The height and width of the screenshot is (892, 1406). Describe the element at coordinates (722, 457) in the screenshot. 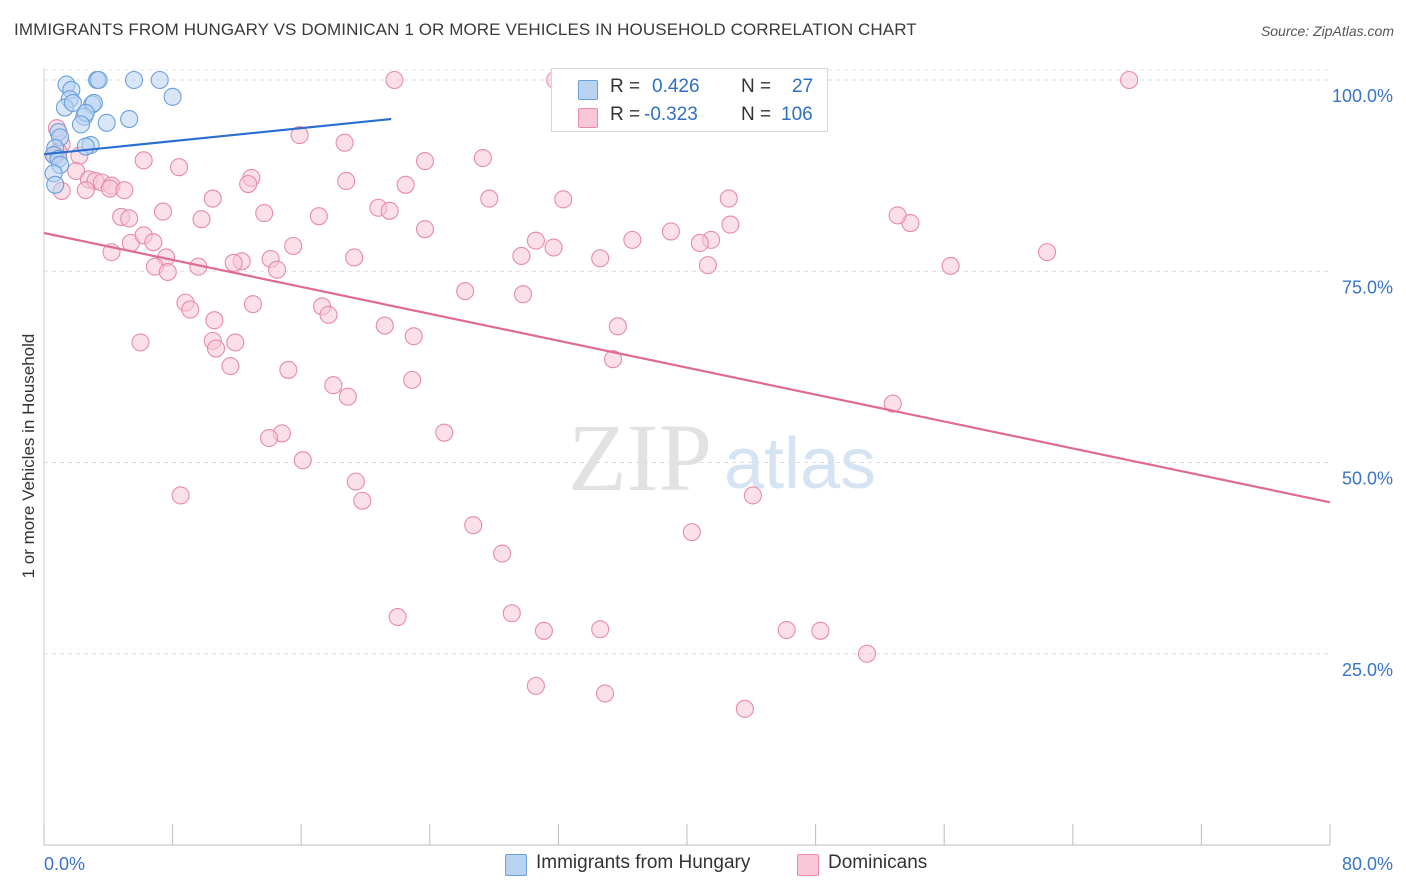

I see `watermark: ZIP atlas` at that location.